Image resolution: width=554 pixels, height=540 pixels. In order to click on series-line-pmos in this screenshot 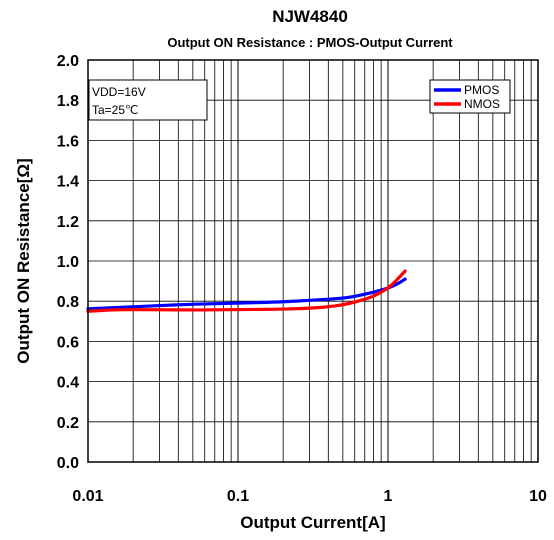, I will do `click(246, 294)`.